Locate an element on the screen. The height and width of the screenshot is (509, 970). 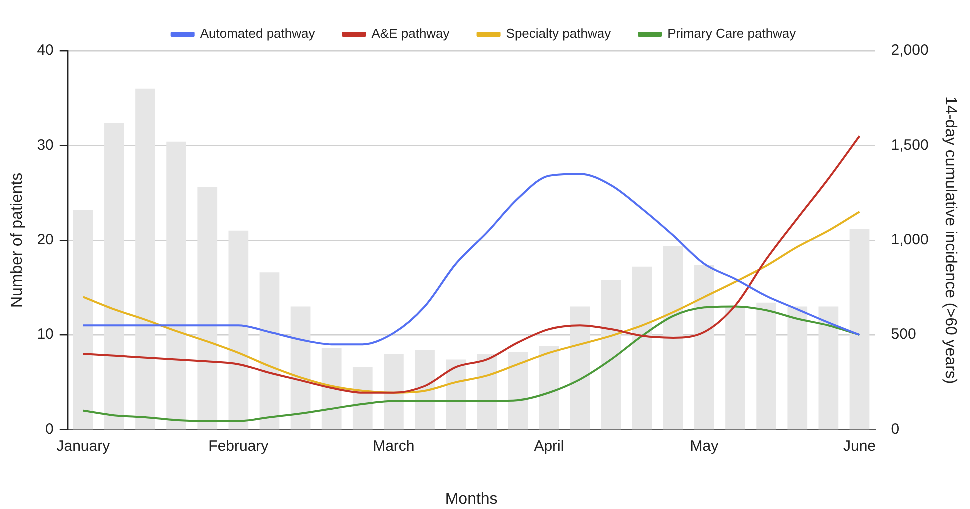
y2-tick-label: 2,000 is located at coordinates (910, 51).